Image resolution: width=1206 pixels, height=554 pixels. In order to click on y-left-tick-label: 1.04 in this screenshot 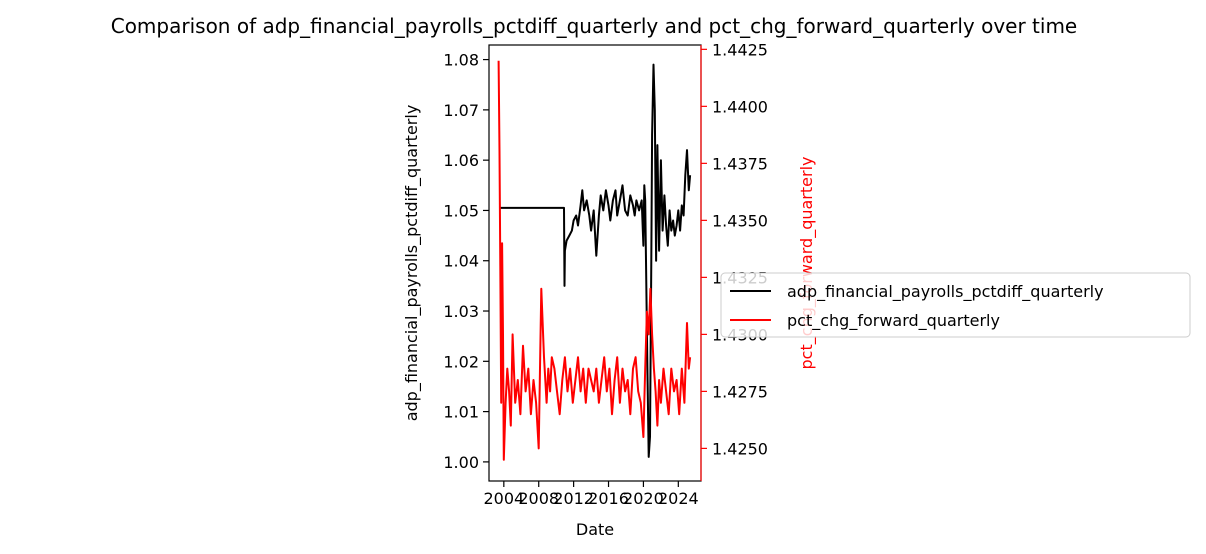, I will do `click(461, 261)`.